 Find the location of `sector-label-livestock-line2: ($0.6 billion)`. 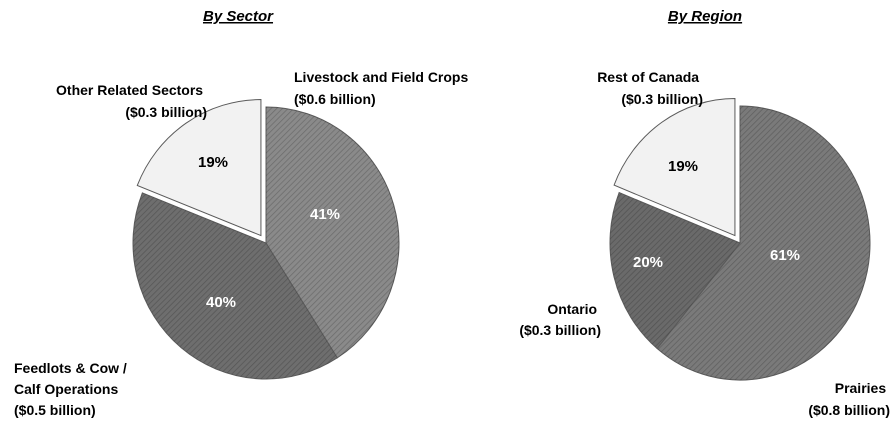

sector-label-livestock-line2: ($0.6 billion) is located at coordinates (335, 99).